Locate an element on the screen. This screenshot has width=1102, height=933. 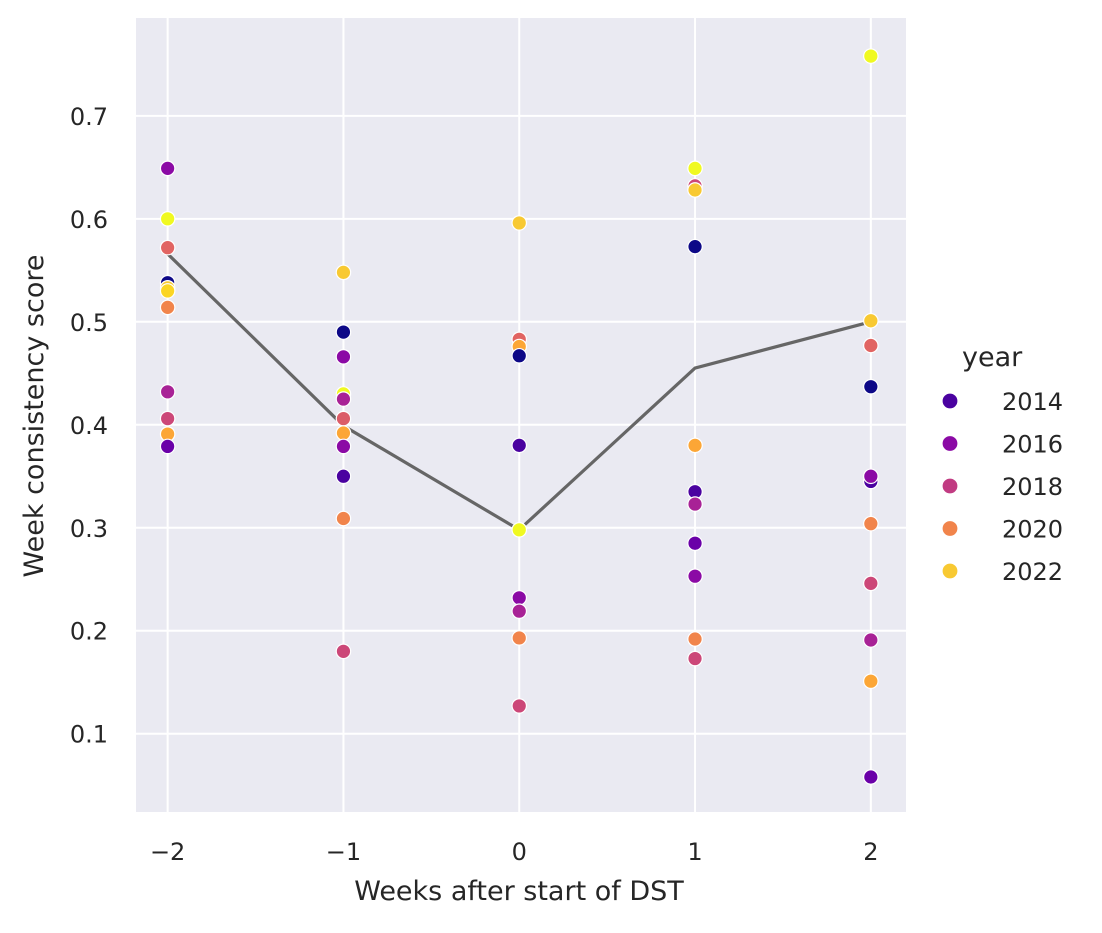
y-tick-label: 0.6 is located at coordinates (89, 220).